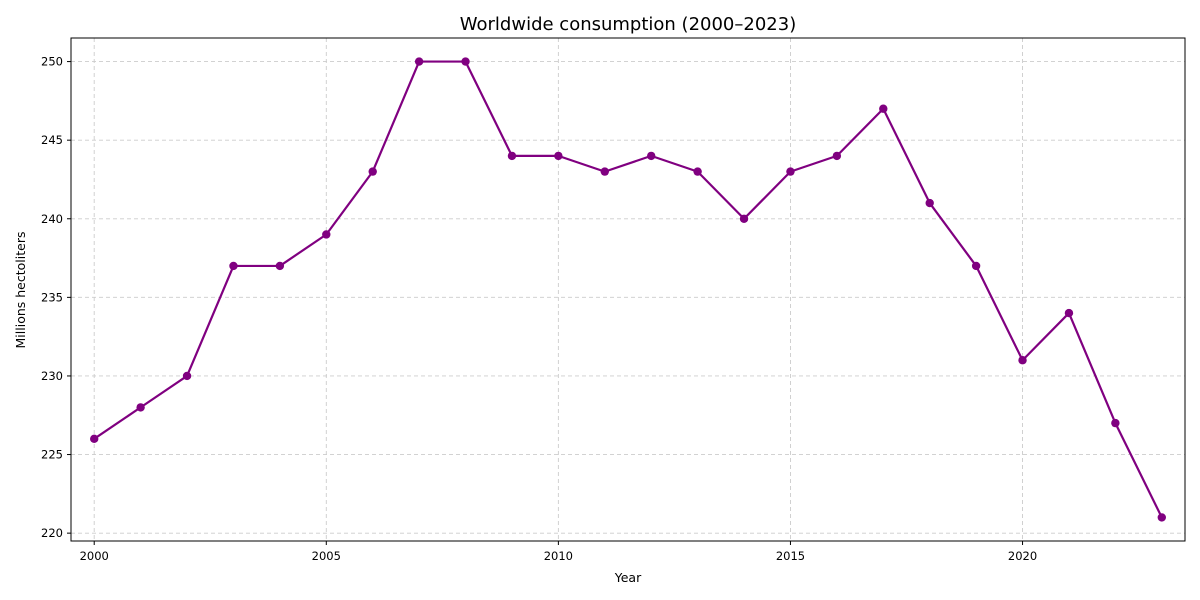 Image resolution: width=1200 pixels, height=600 pixels. I want to click on y-axis-ticks: 220 225 230 235 240 245 250, so click(56, 297).